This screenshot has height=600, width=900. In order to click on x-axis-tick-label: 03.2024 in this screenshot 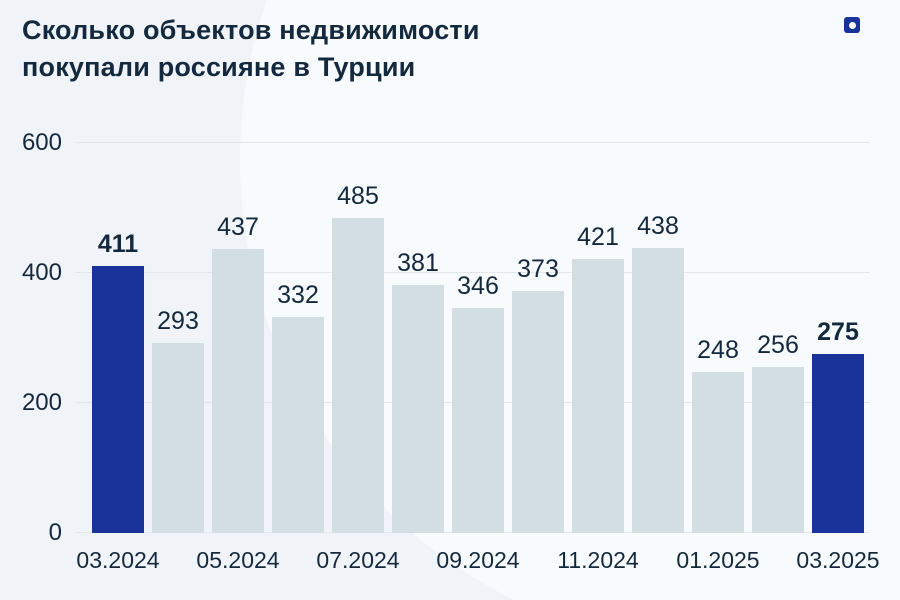, I will do `click(118, 560)`.